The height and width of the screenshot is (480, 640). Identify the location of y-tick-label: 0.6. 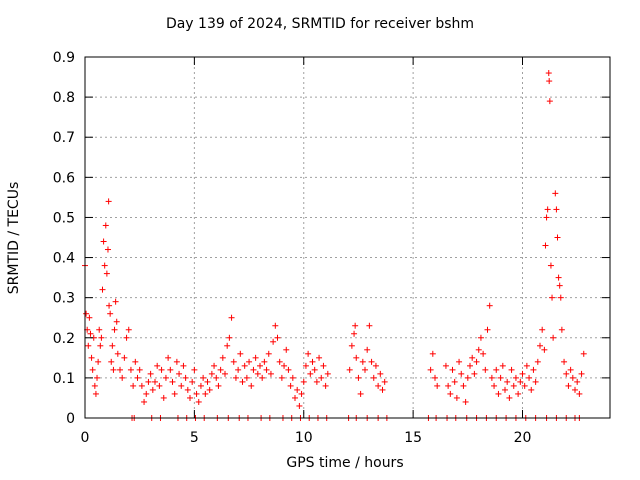
(64, 178).